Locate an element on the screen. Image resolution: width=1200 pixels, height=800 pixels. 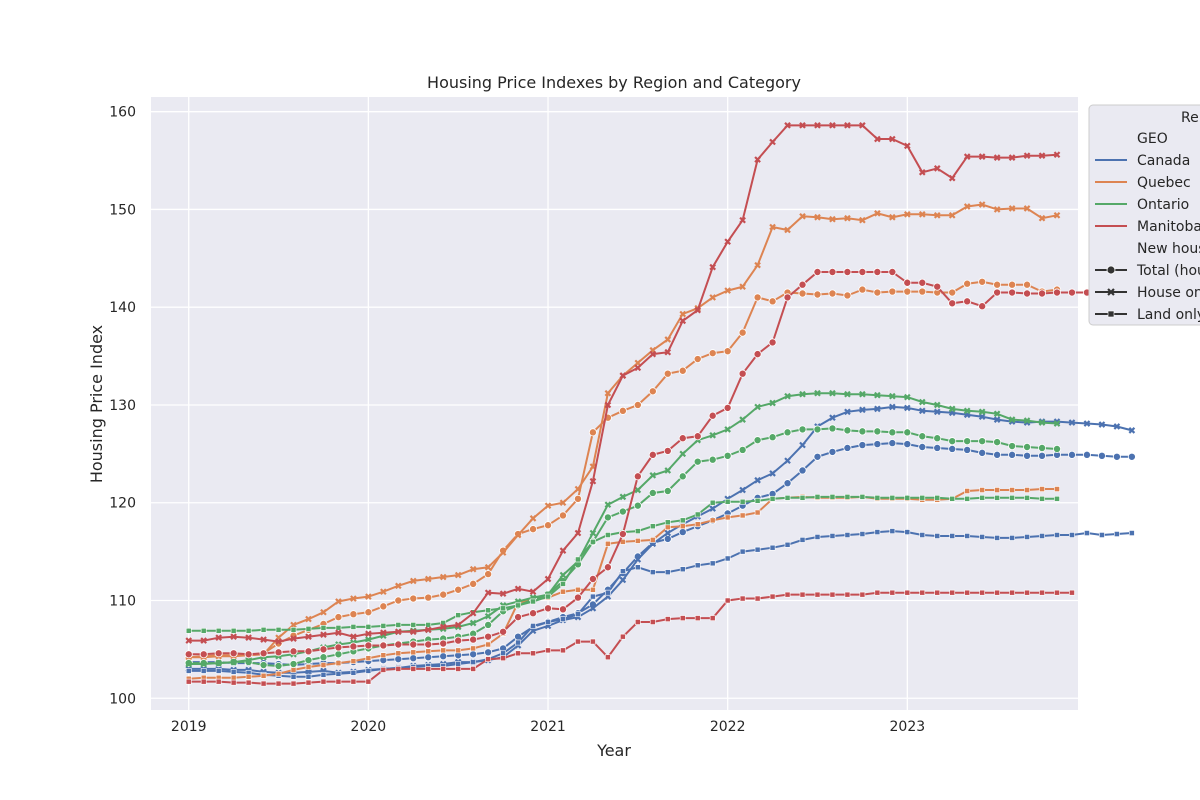
x-tick-label: 2023 is located at coordinates (908, 727).